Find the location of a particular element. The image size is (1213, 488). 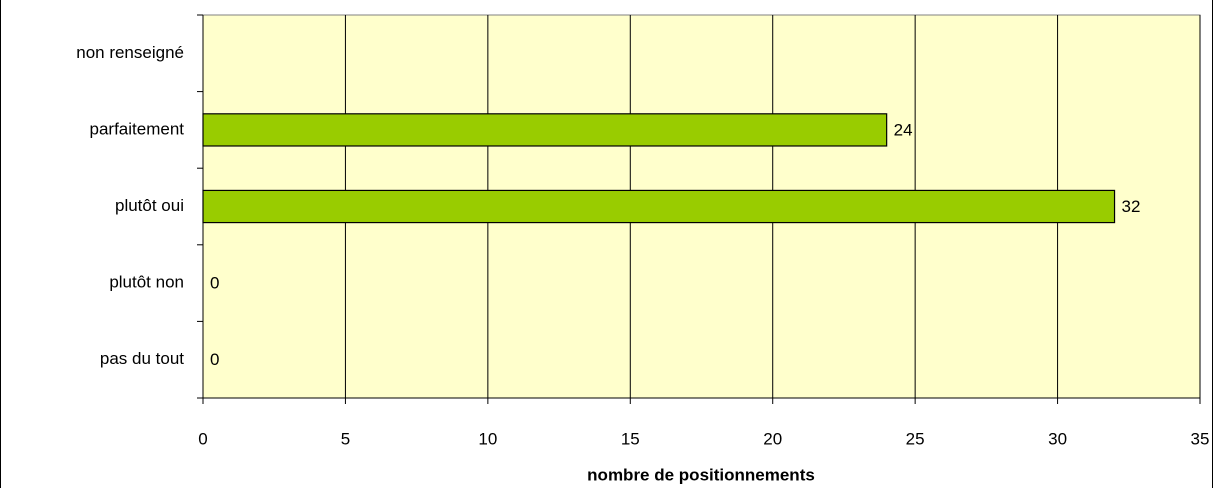

x-tick-label: 20 is located at coordinates (772, 438).